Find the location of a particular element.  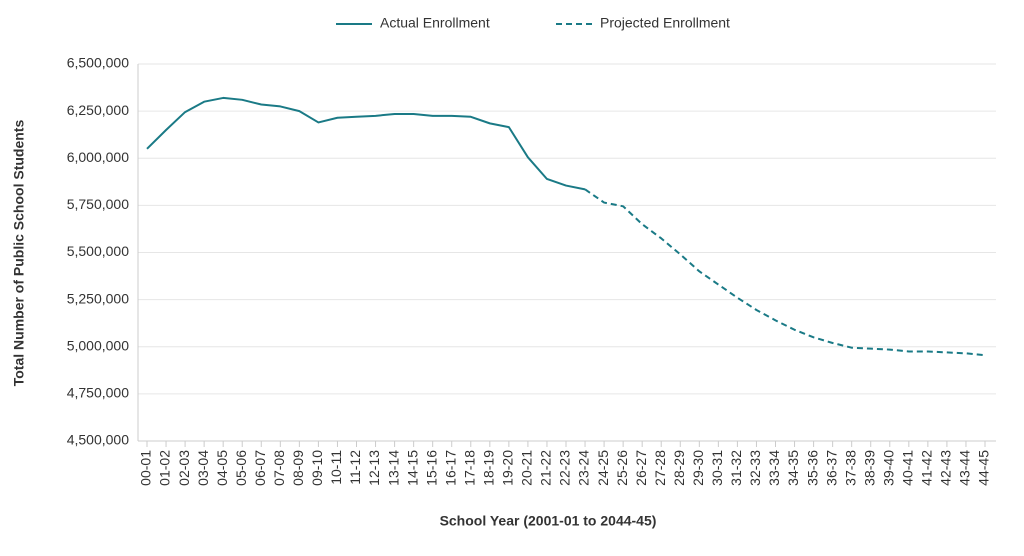

x-tick-label: 44-45 is located at coordinates (984, 468).